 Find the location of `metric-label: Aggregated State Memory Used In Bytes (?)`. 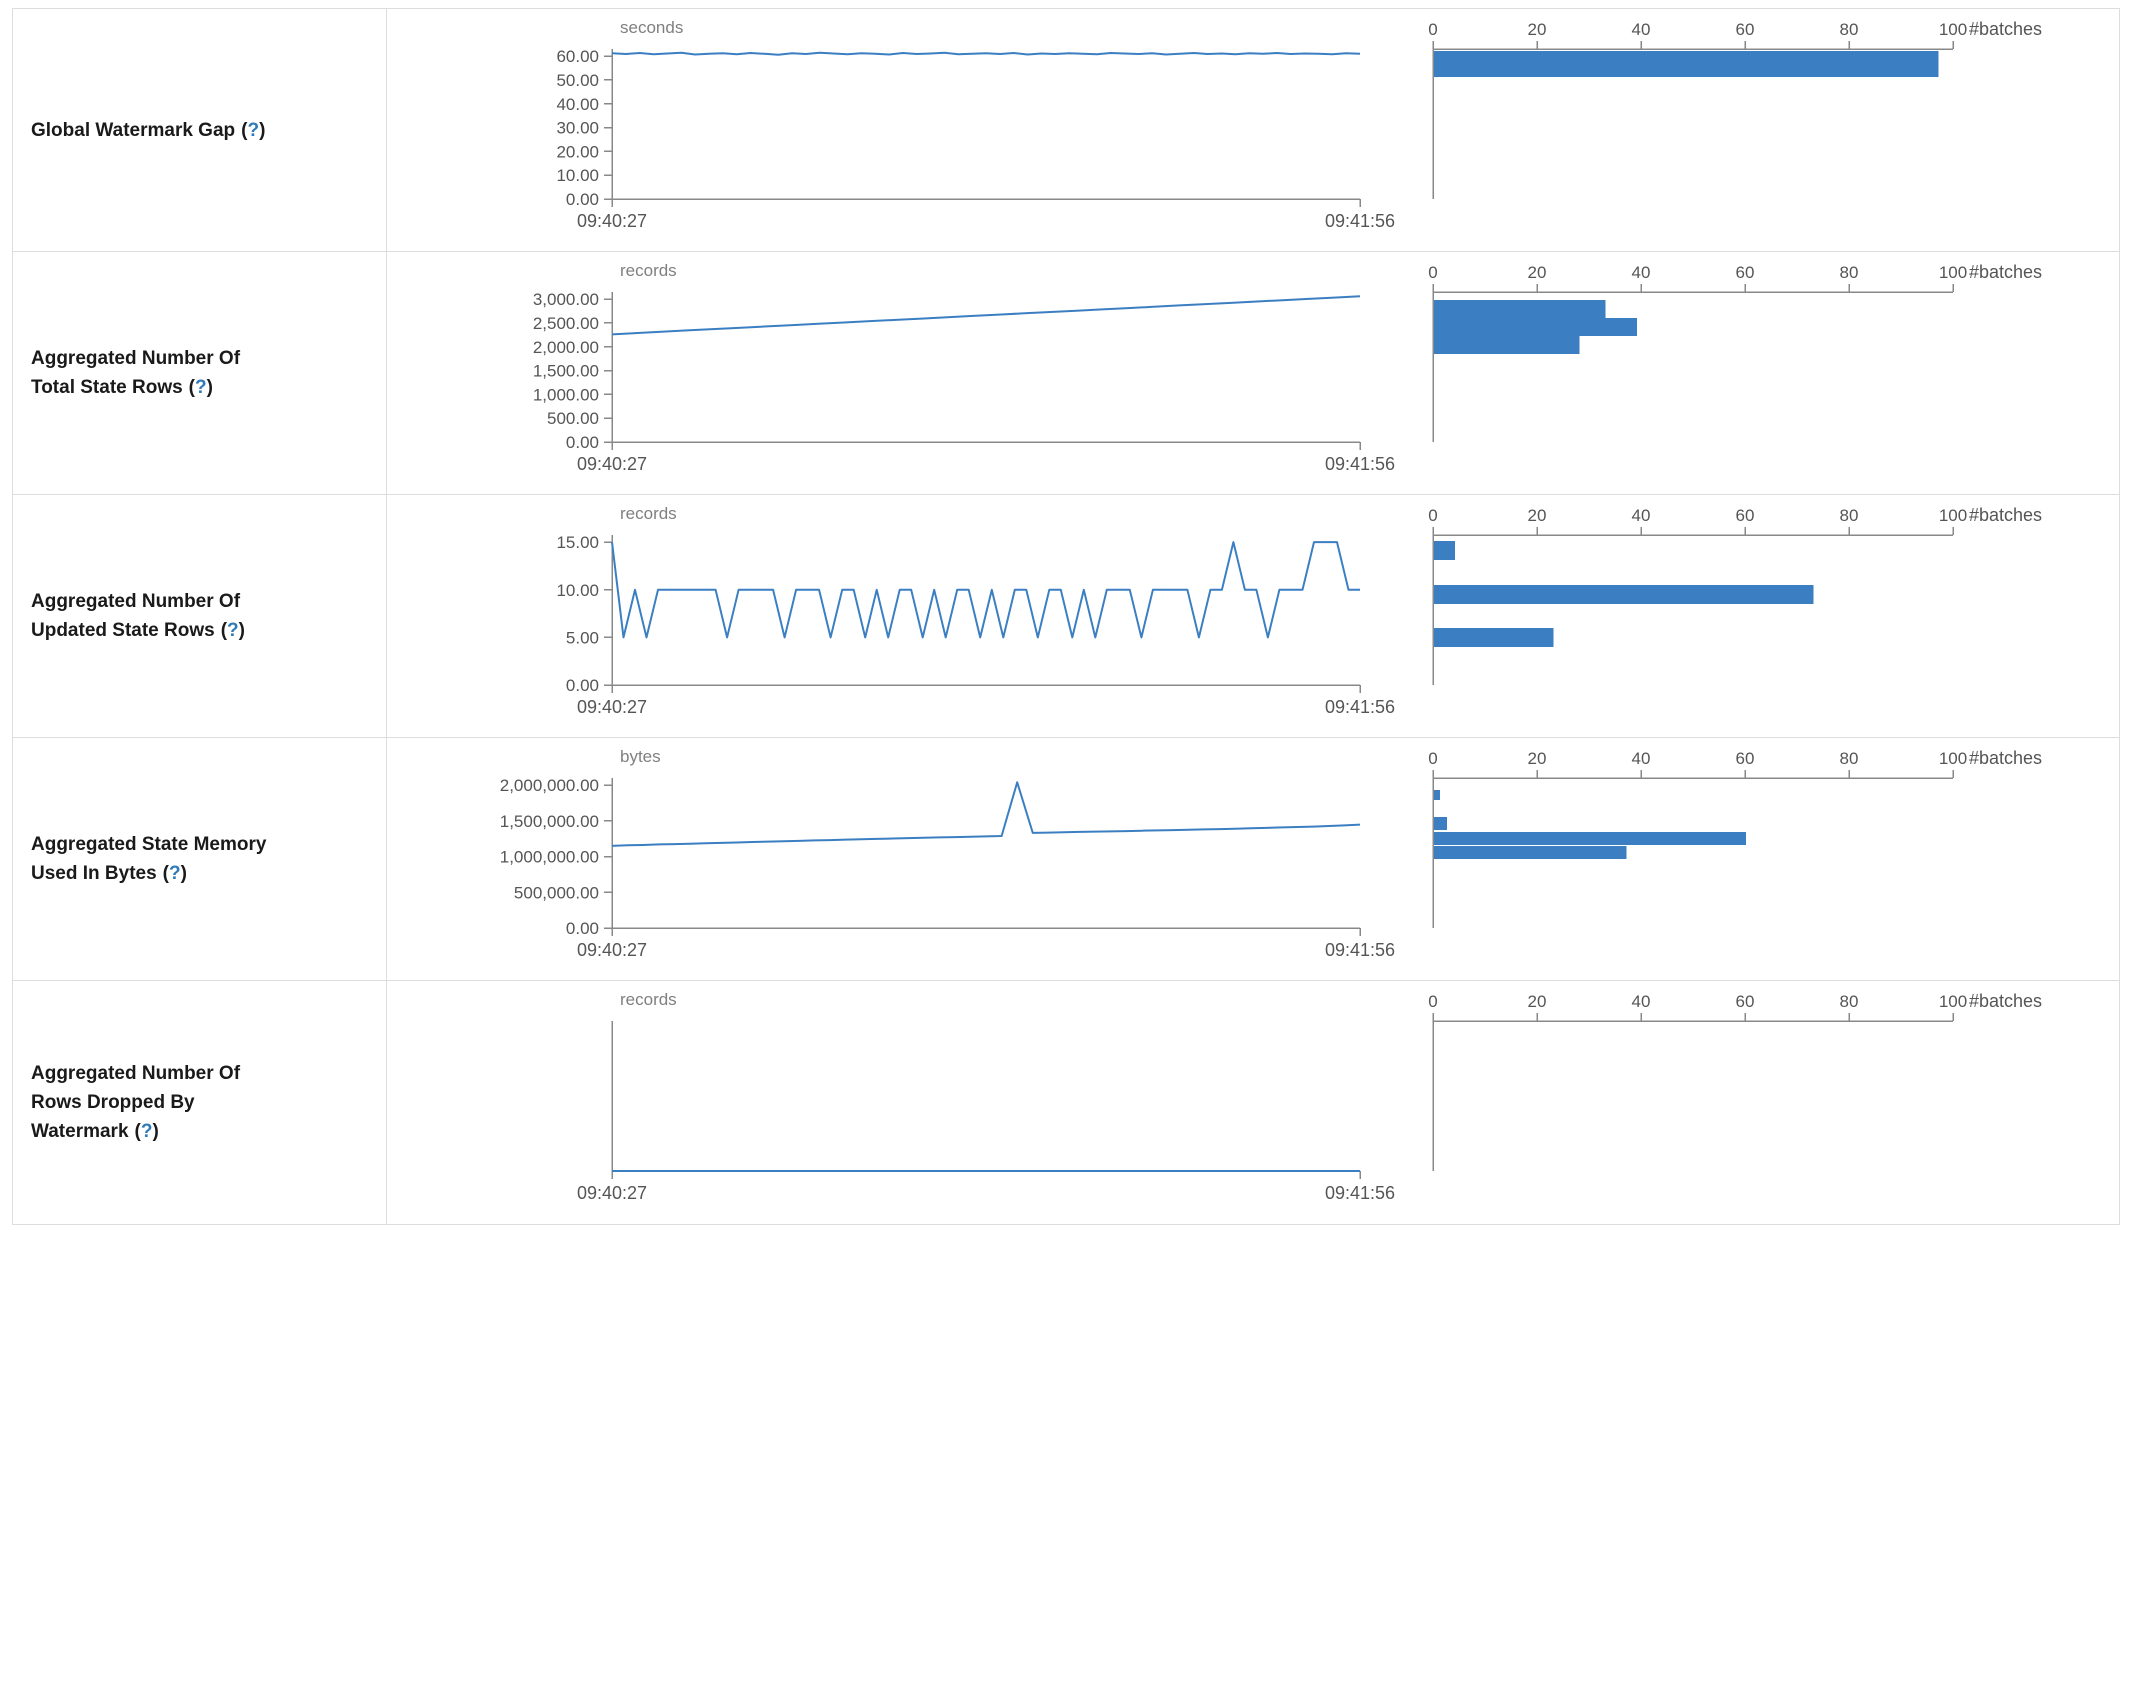

metric-label: Aggregated State Memory Used In Bytes (?) is located at coordinates (157, 859).